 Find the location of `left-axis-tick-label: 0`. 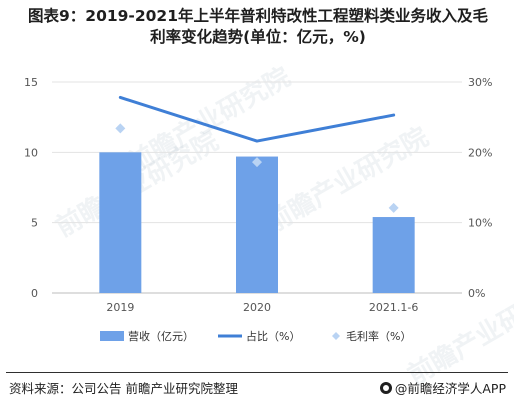

left-axis-tick-label: 0 is located at coordinates (34, 293).